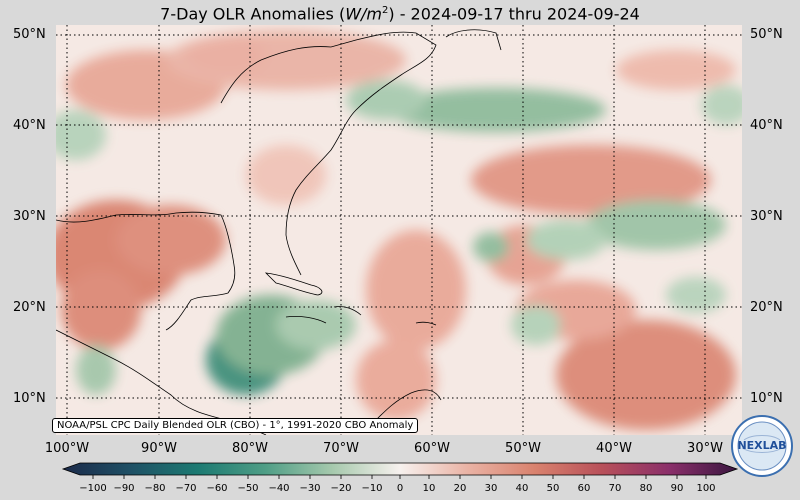  What do you see at coordinates (29, 216) in the screenshot?
I see `lat-label-left: 30°N` at bounding box center [29, 216].